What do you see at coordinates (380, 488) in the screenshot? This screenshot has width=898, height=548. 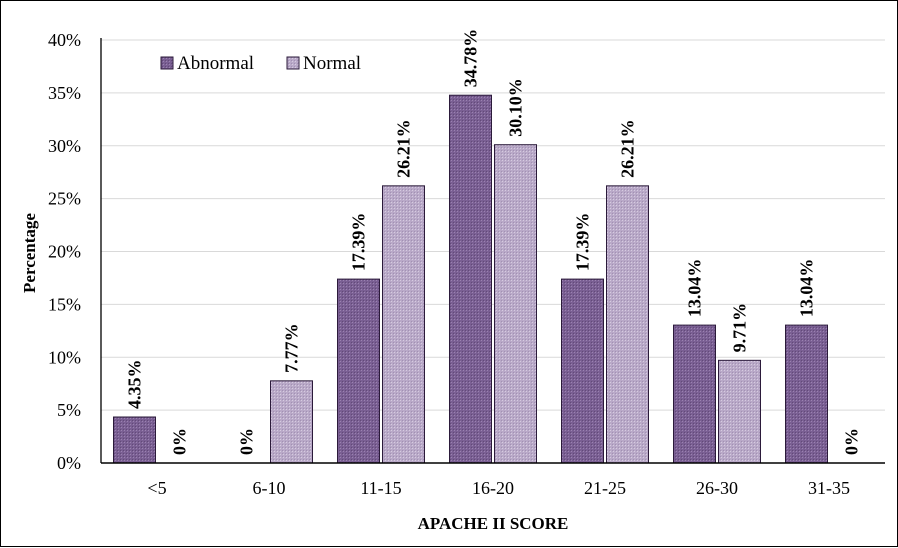 I see `x-tick-label: 11-15` at bounding box center [380, 488].